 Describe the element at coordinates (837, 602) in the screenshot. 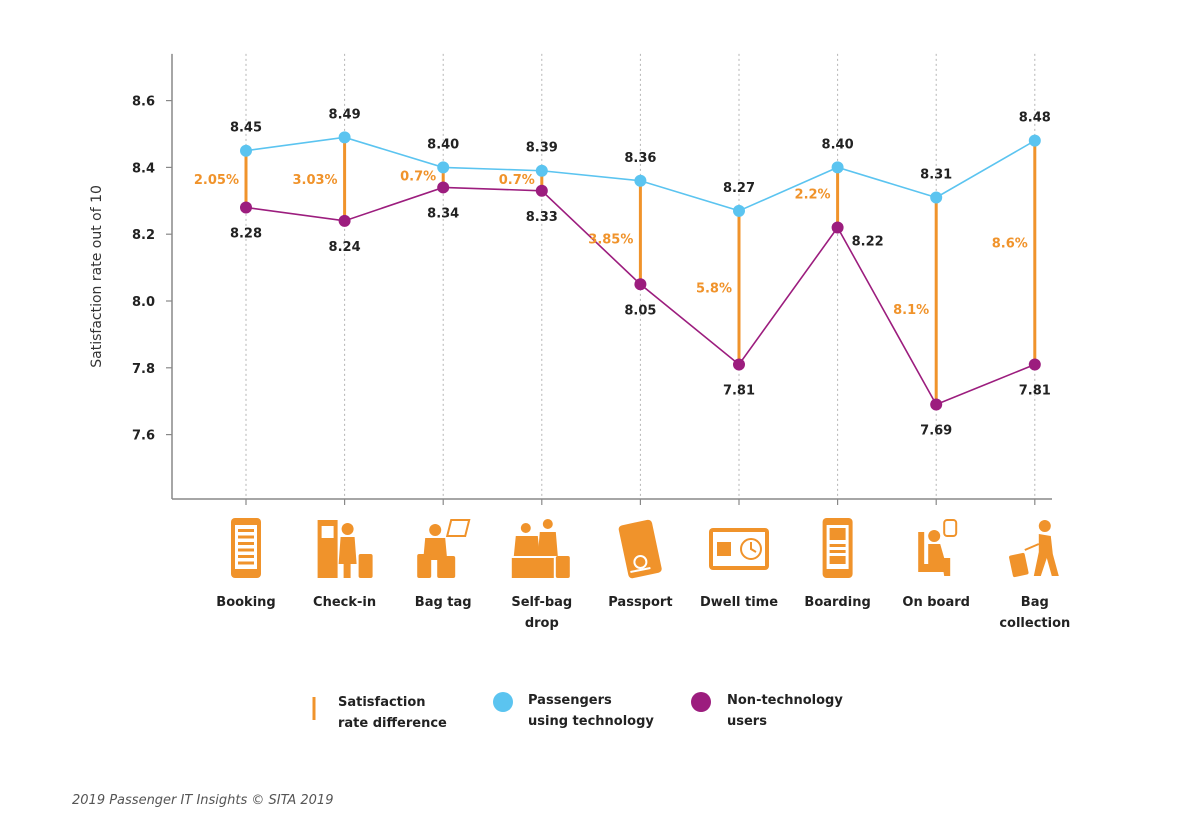

I see `category-label: Boarding` at that location.